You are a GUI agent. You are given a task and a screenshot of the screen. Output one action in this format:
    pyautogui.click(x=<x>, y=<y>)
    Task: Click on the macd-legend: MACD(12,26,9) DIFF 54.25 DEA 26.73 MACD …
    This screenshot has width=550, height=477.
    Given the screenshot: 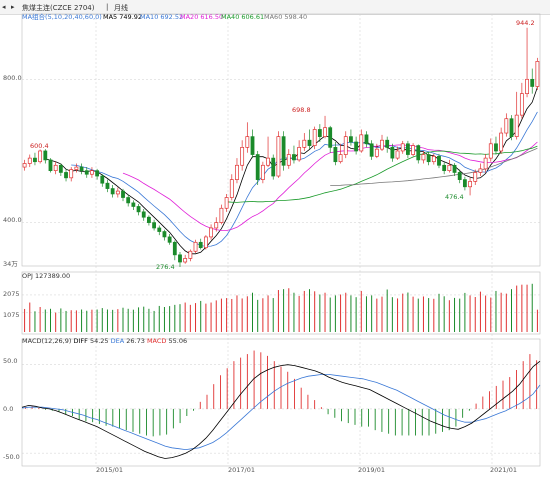 What is the action you would take?
    pyautogui.click(x=104, y=341)
    